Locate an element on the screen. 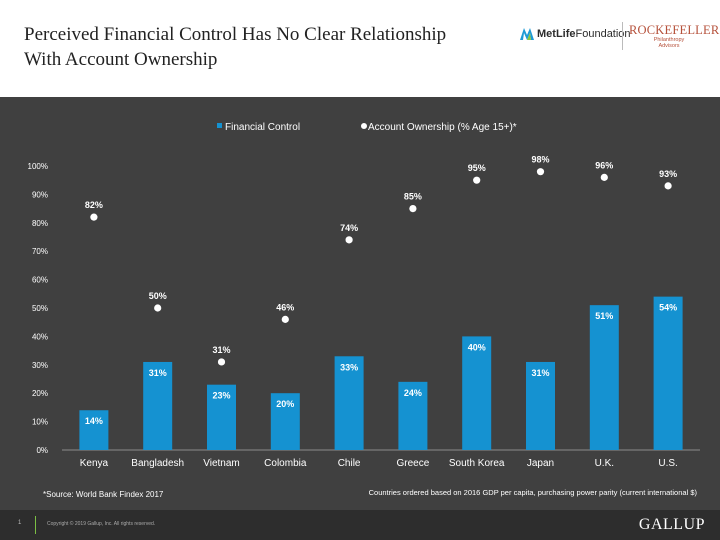 Image resolution: width=720 pixels, height=540 pixels. y-tick-label: 70% is located at coordinates (40, 251).